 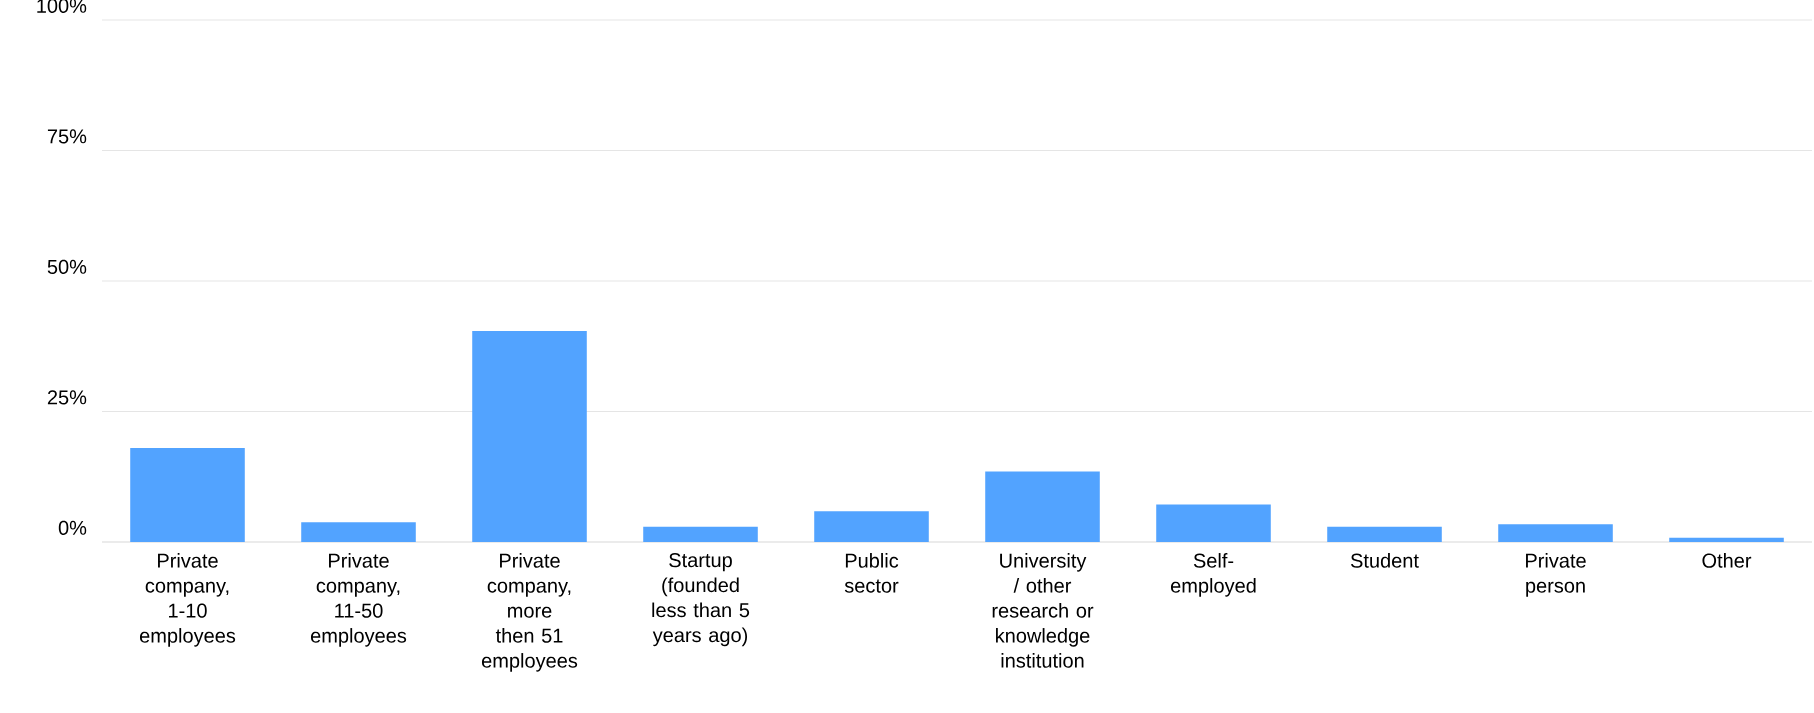 What do you see at coordinates (67, 136) in the screenshot?
I see `y-tick-label: 75%` at bounding box center [67, 136].